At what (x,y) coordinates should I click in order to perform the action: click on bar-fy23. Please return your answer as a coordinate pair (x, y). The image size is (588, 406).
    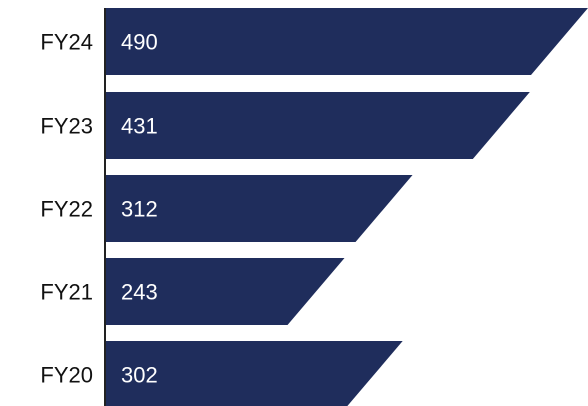
    Looking at the image, I should click on (317, 125).